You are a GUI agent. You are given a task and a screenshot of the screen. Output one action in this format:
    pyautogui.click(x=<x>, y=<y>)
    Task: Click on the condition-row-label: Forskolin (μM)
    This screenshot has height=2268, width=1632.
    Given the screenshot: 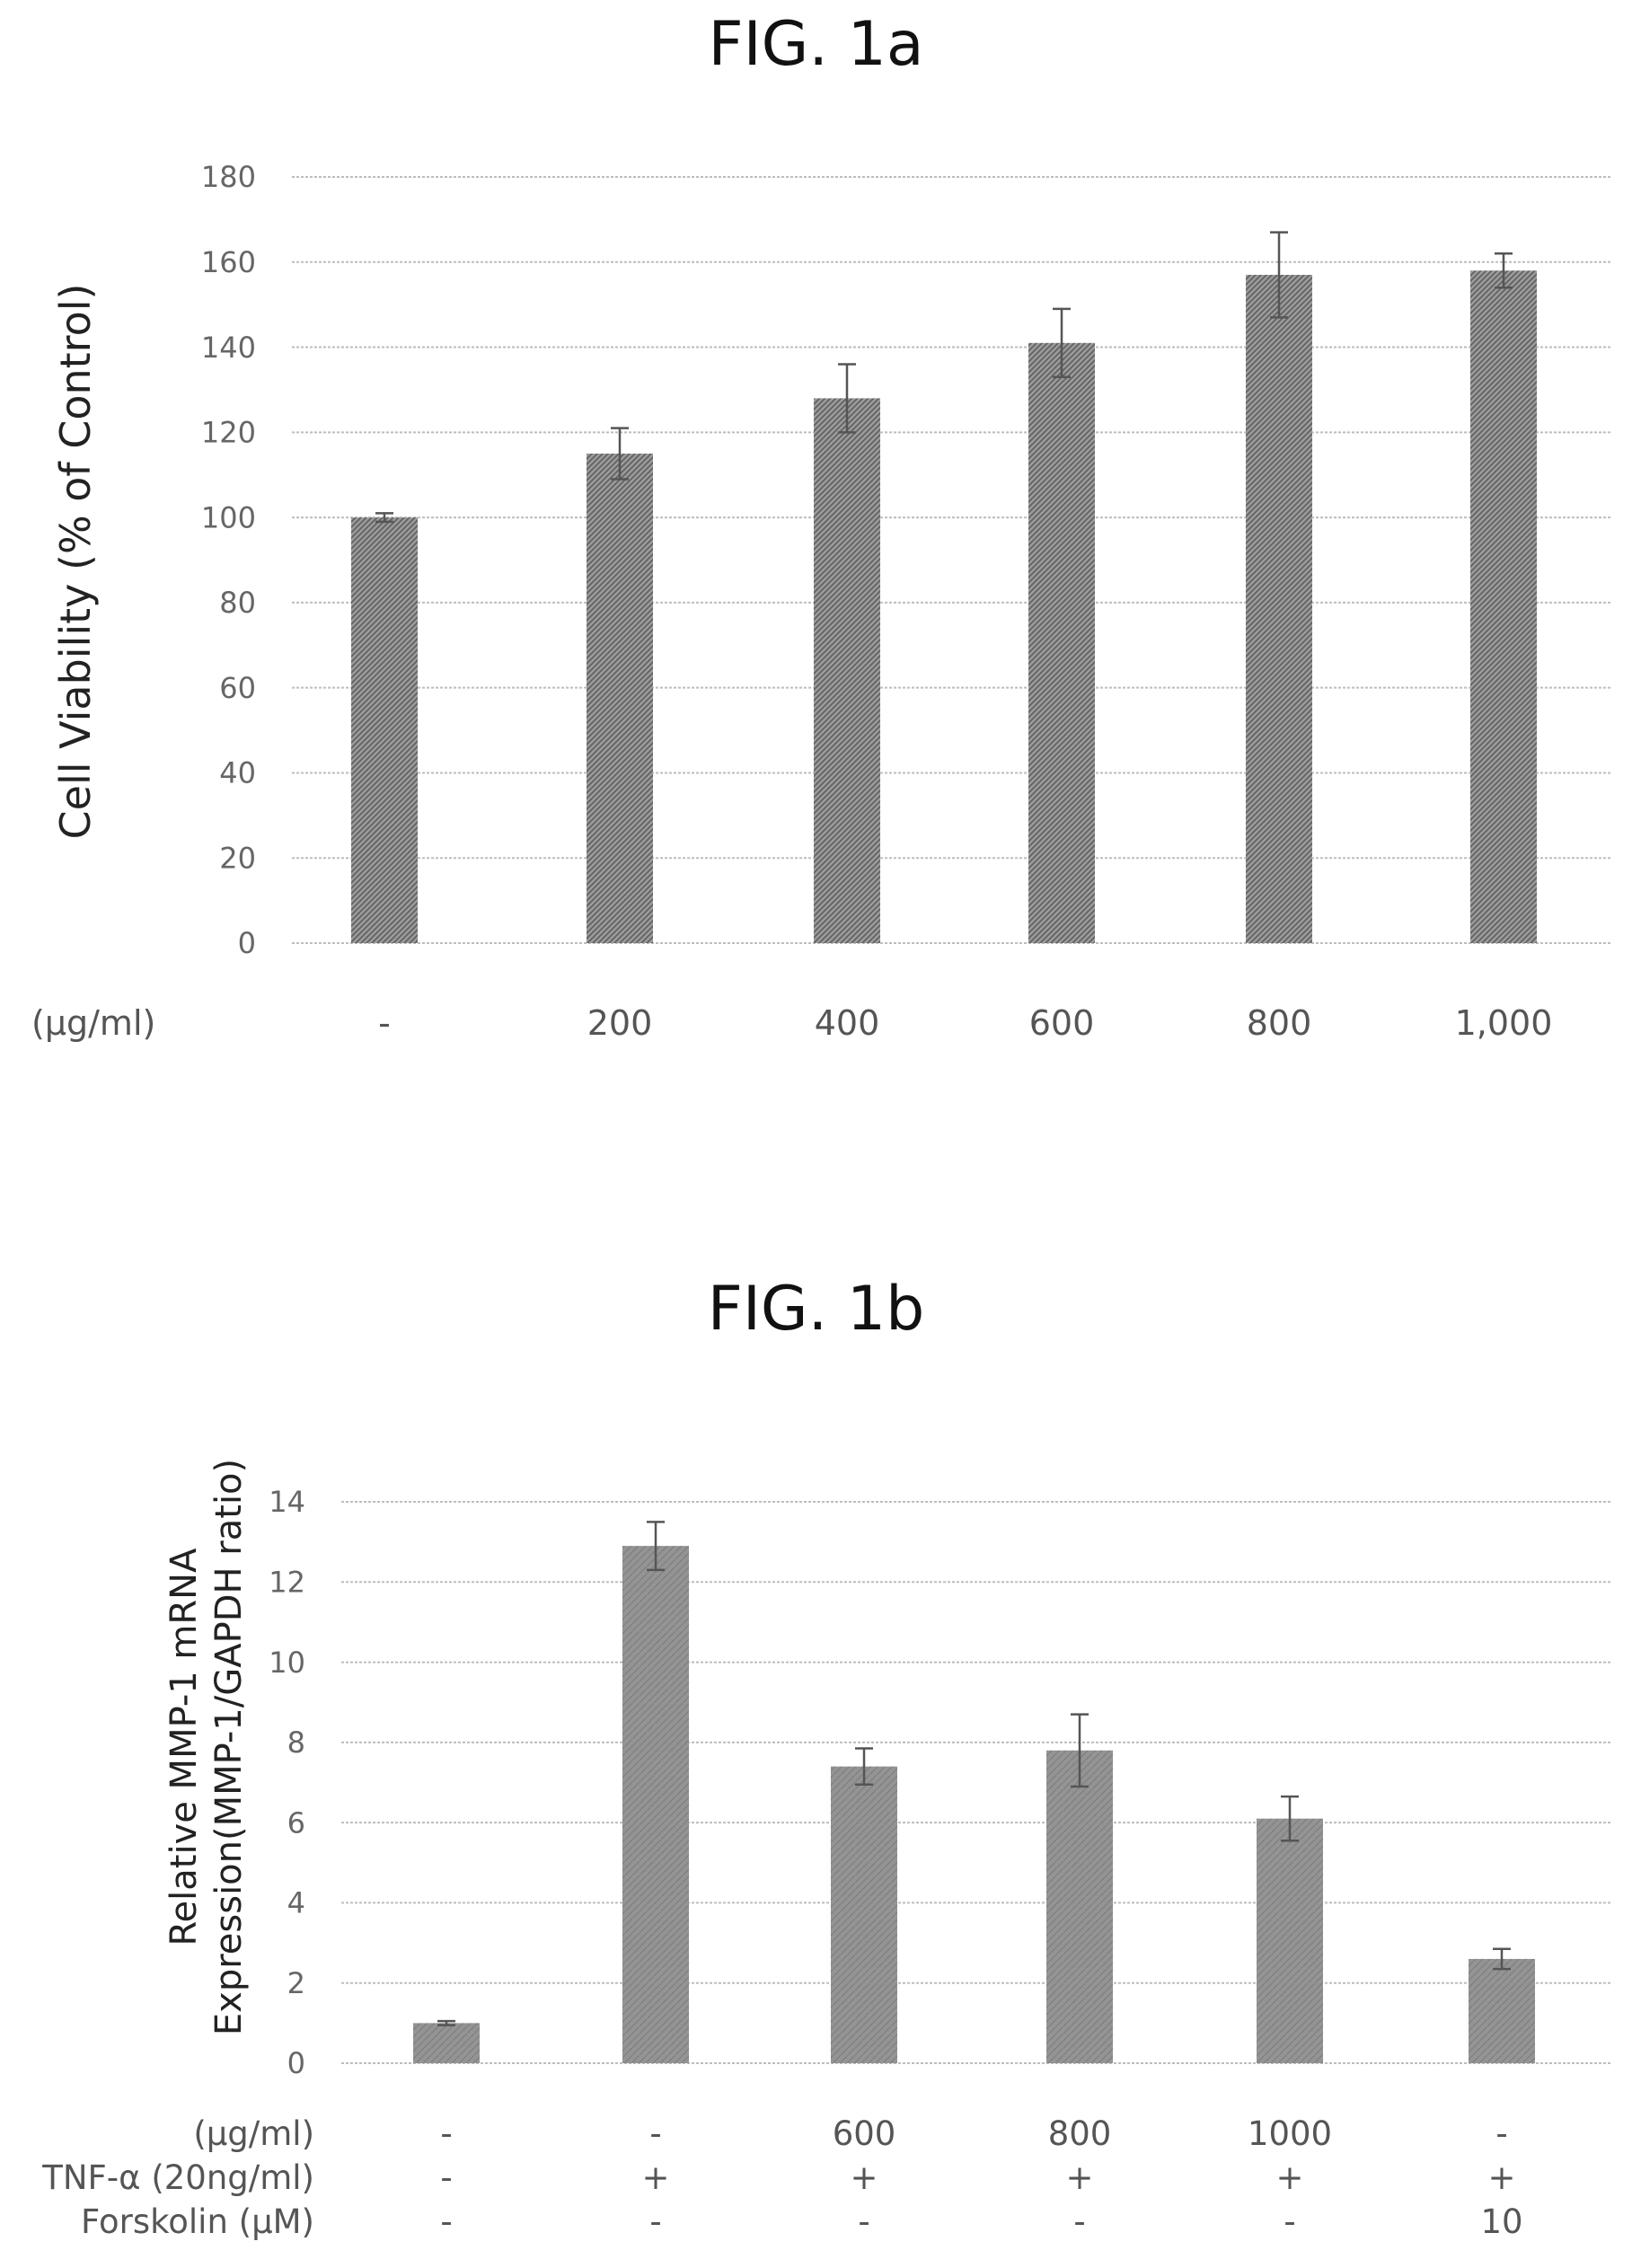 What is the action you would take?
    pyautogui.click(x=197, y=2222)
    